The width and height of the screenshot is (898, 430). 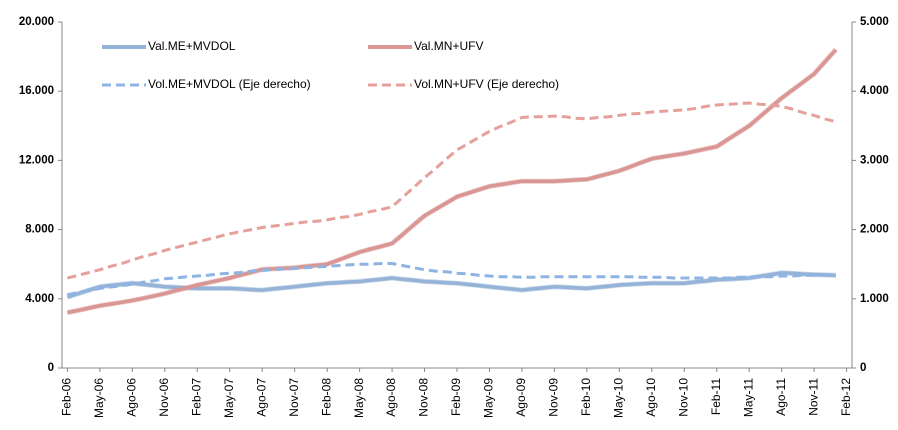 What do you see at coordinates (391, 397) in the screenshot?
I see `x-tick-label: Ago-08` at bounding box center [391, 397].